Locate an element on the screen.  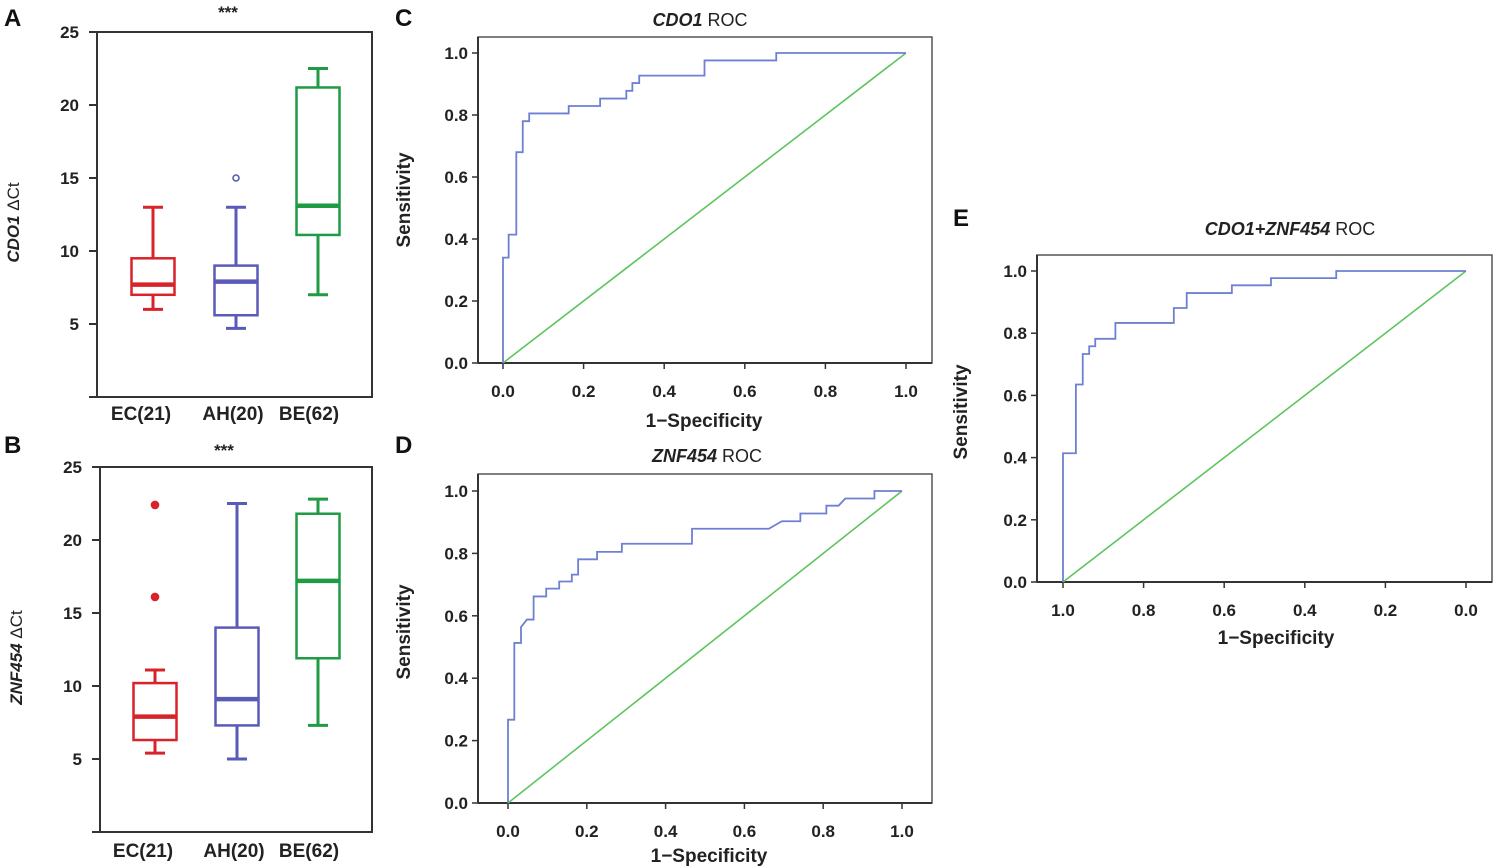
panel-letter: A is located at coordinates (12, 18).